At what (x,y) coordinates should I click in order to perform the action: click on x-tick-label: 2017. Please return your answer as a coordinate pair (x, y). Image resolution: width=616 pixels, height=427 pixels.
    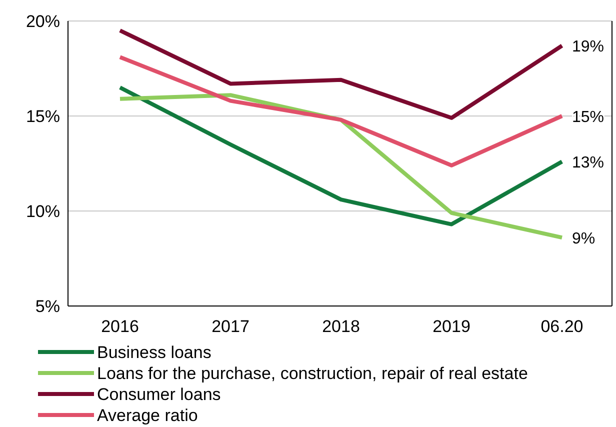
    Looking at the image, I should click on (231, 326).